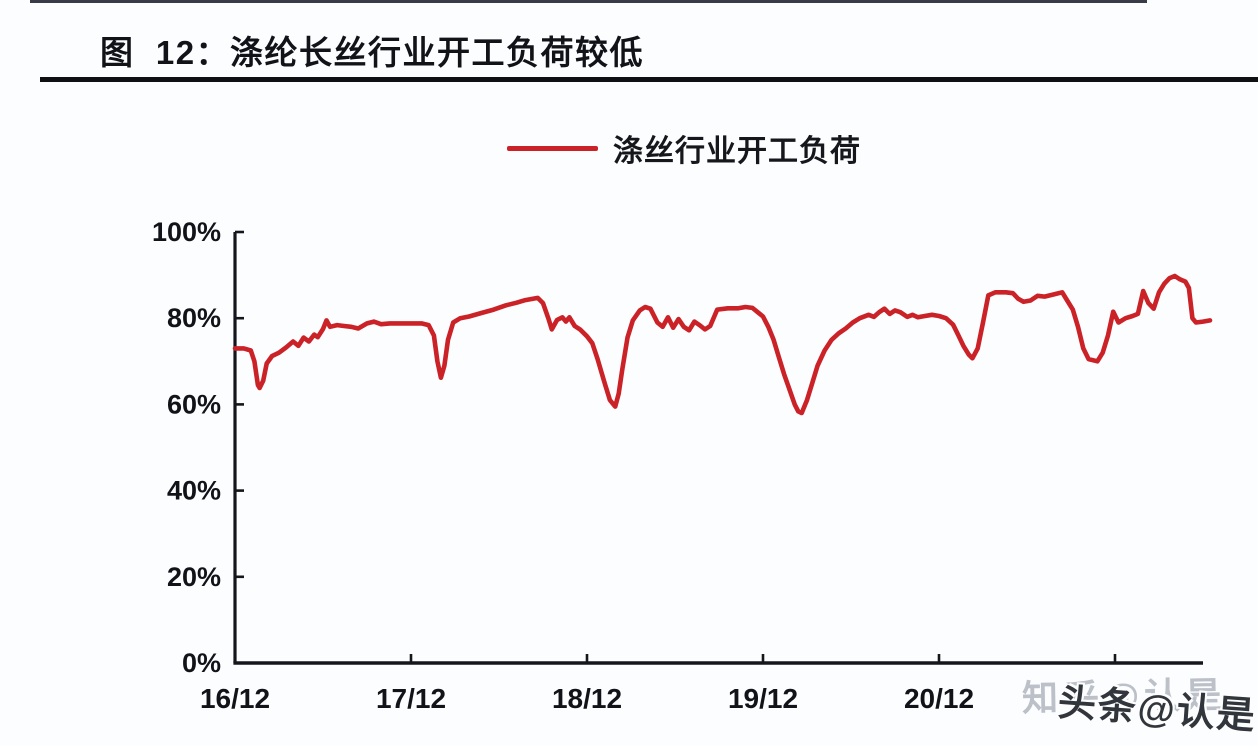 This screenshot has width=1258, height=746. Describe the element at coordinates (194, 318) in the screenshot. I see `y-tick-label: 80%` at that location.